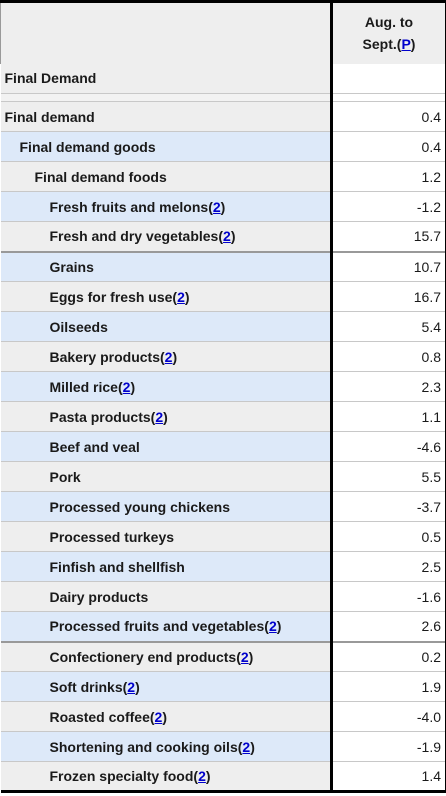  What do you see at coordinates (388, 326) in the screenshot?
I see `row-value: 5.4` at bounding box center [388, 326].